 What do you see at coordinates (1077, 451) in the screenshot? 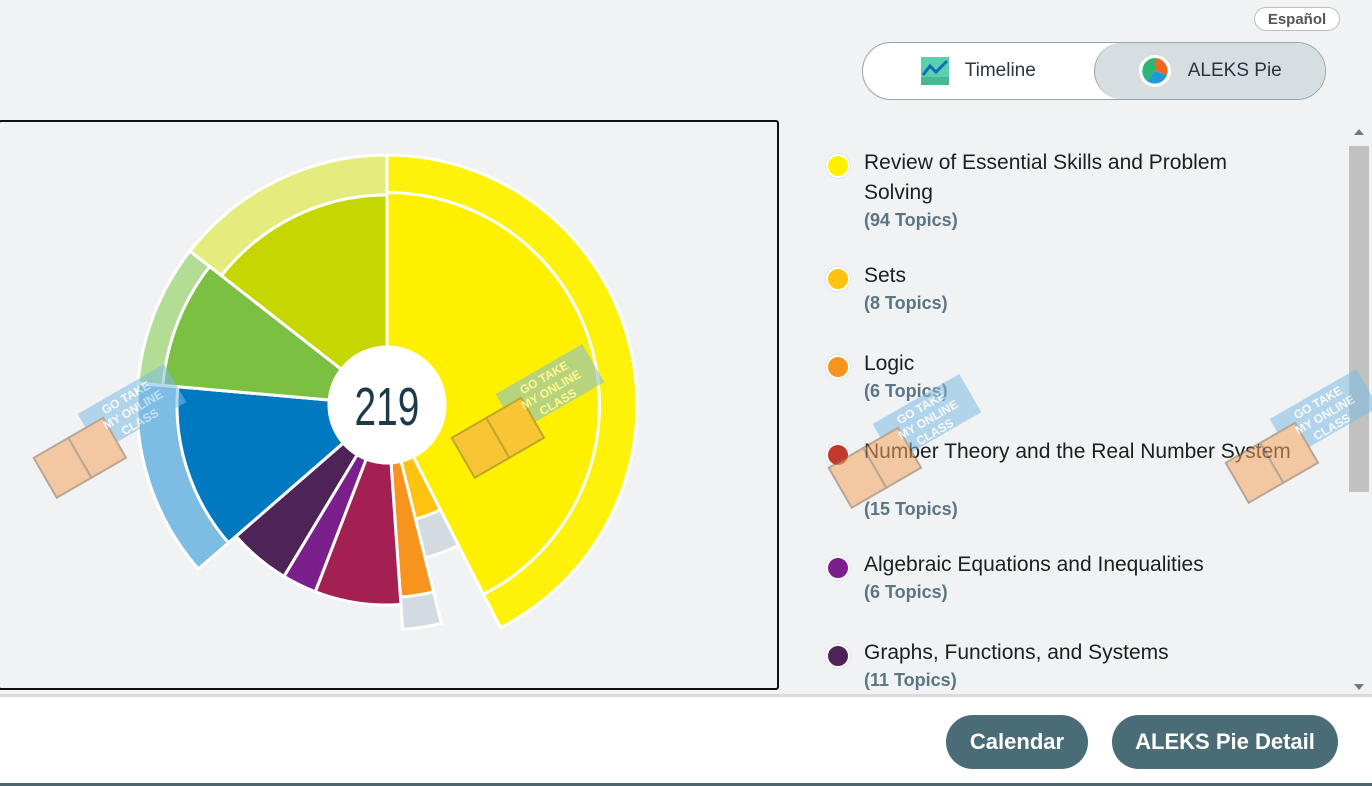
I see `legend-item-name: Number Theory and the Real Number System` at bounding box center [1077, 451].